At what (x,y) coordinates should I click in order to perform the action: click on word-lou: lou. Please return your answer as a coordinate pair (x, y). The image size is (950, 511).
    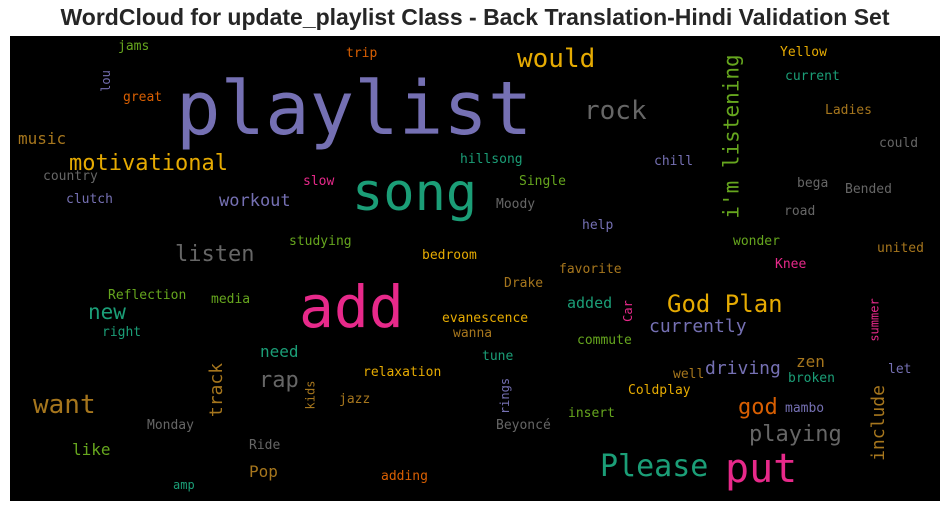
    Looking at the image, I should click on (105, 81).